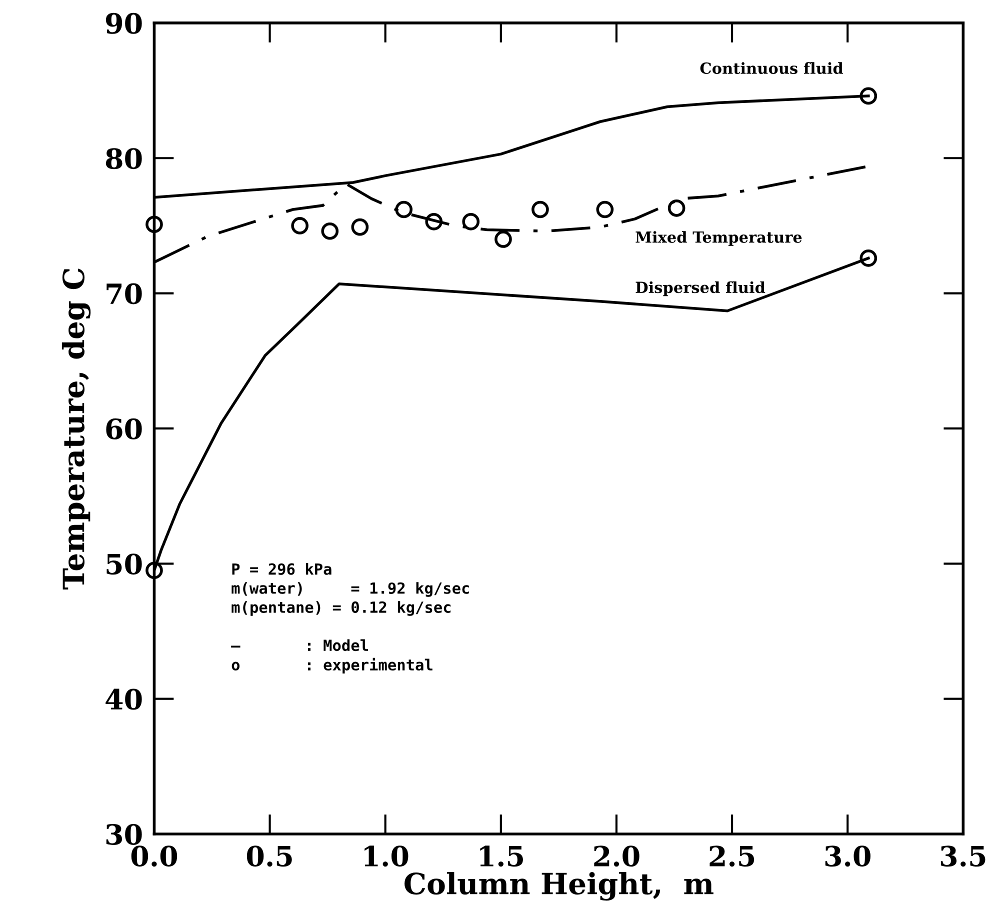 The width and height of the screenshot is (995, 918). What do you see at coordinates (124, 834) in the screenshot?
I see `y-tick-label: 30` at bounding box center [124, 834].